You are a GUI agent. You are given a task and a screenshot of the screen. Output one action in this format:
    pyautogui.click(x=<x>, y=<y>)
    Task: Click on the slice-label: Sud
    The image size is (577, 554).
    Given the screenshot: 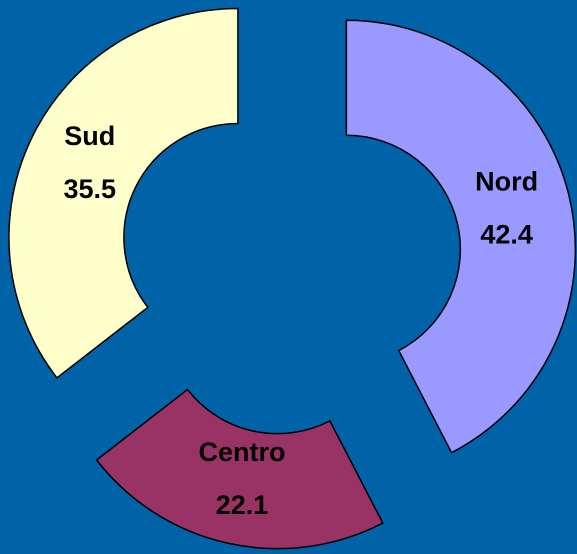 What is the action you would take?
    pyautogui.click(x=89, y=136)
    